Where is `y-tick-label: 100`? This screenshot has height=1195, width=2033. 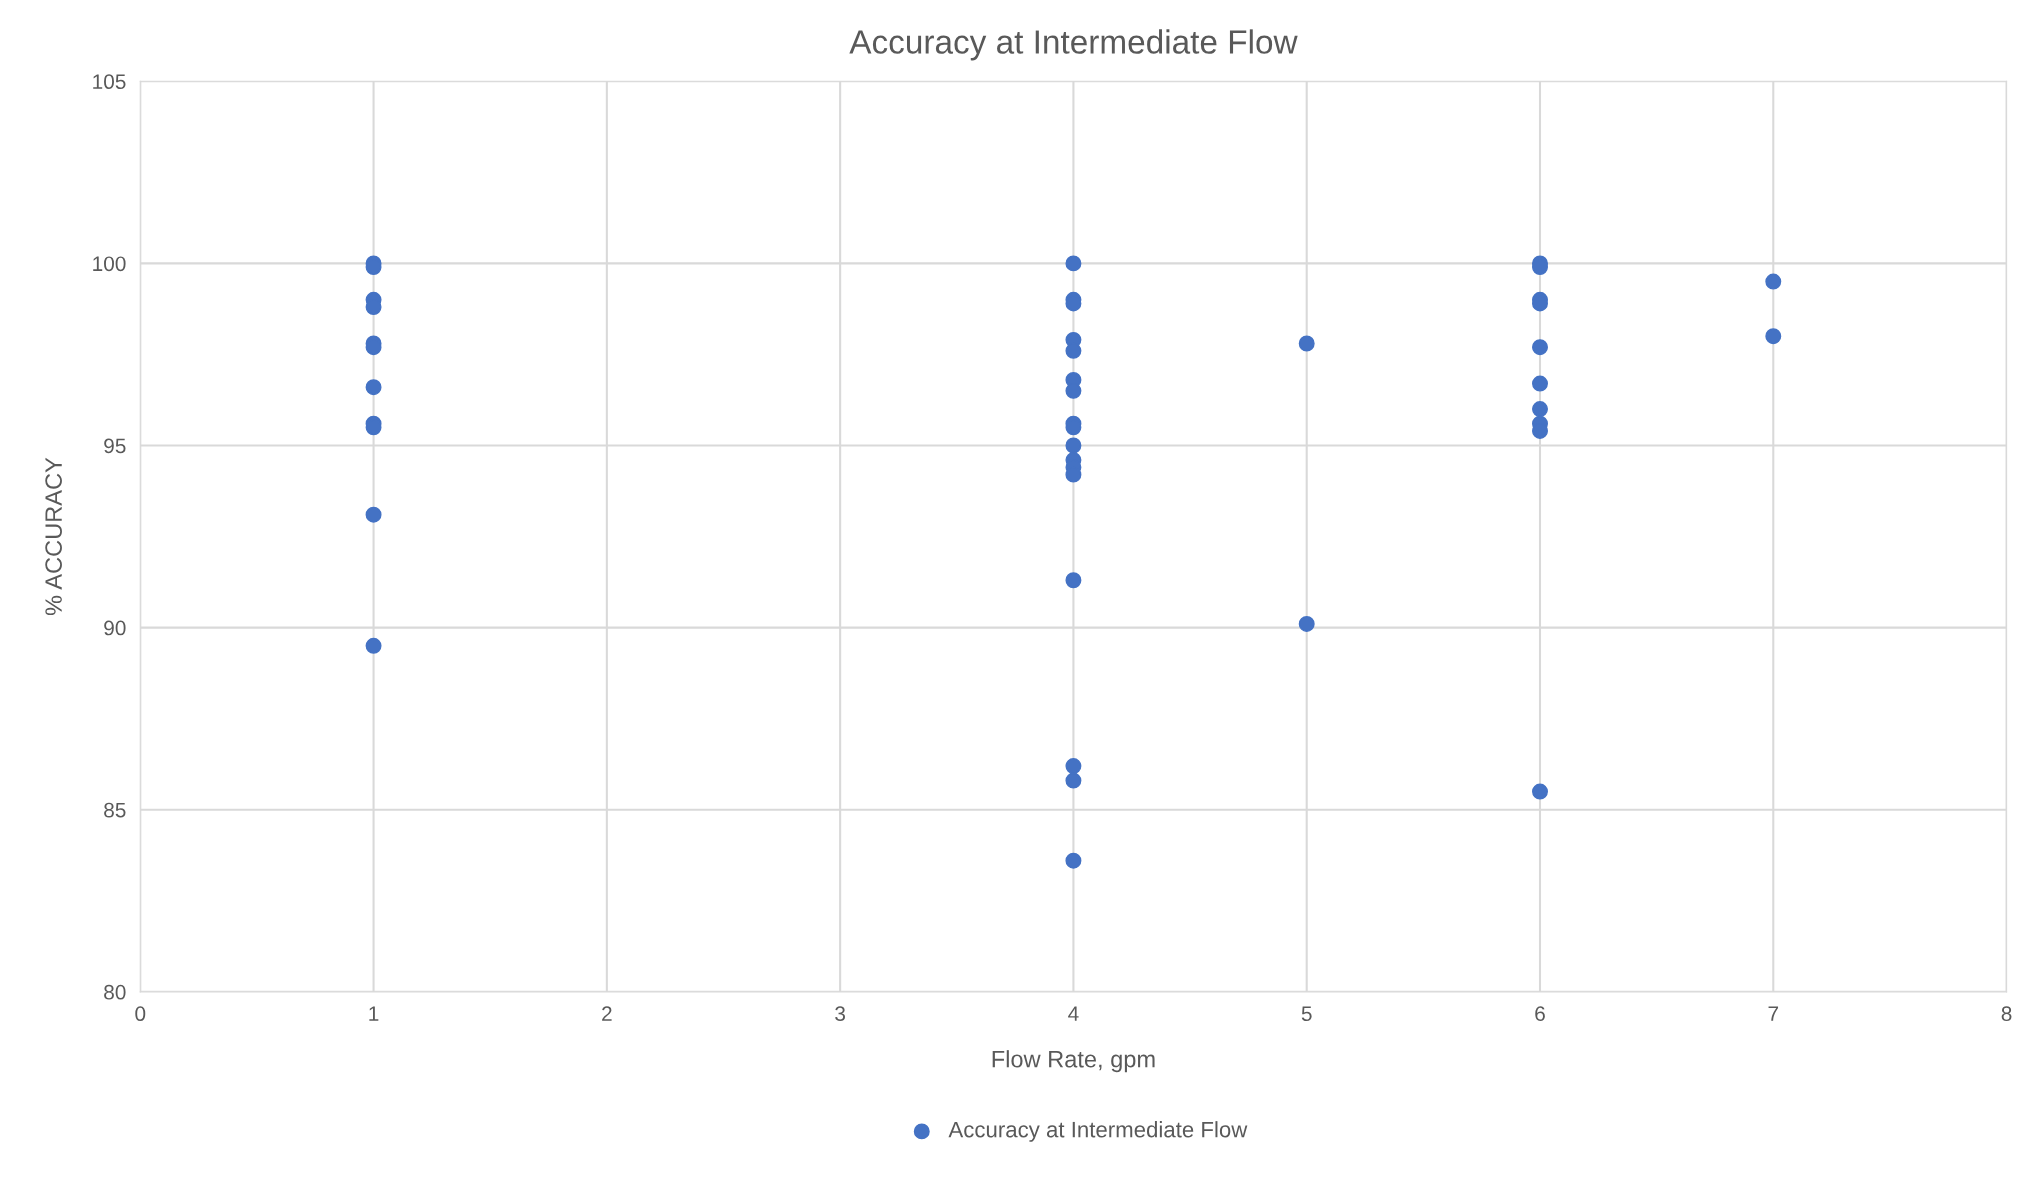 y-tick-label: 100 is located at coordinates (109, 264).